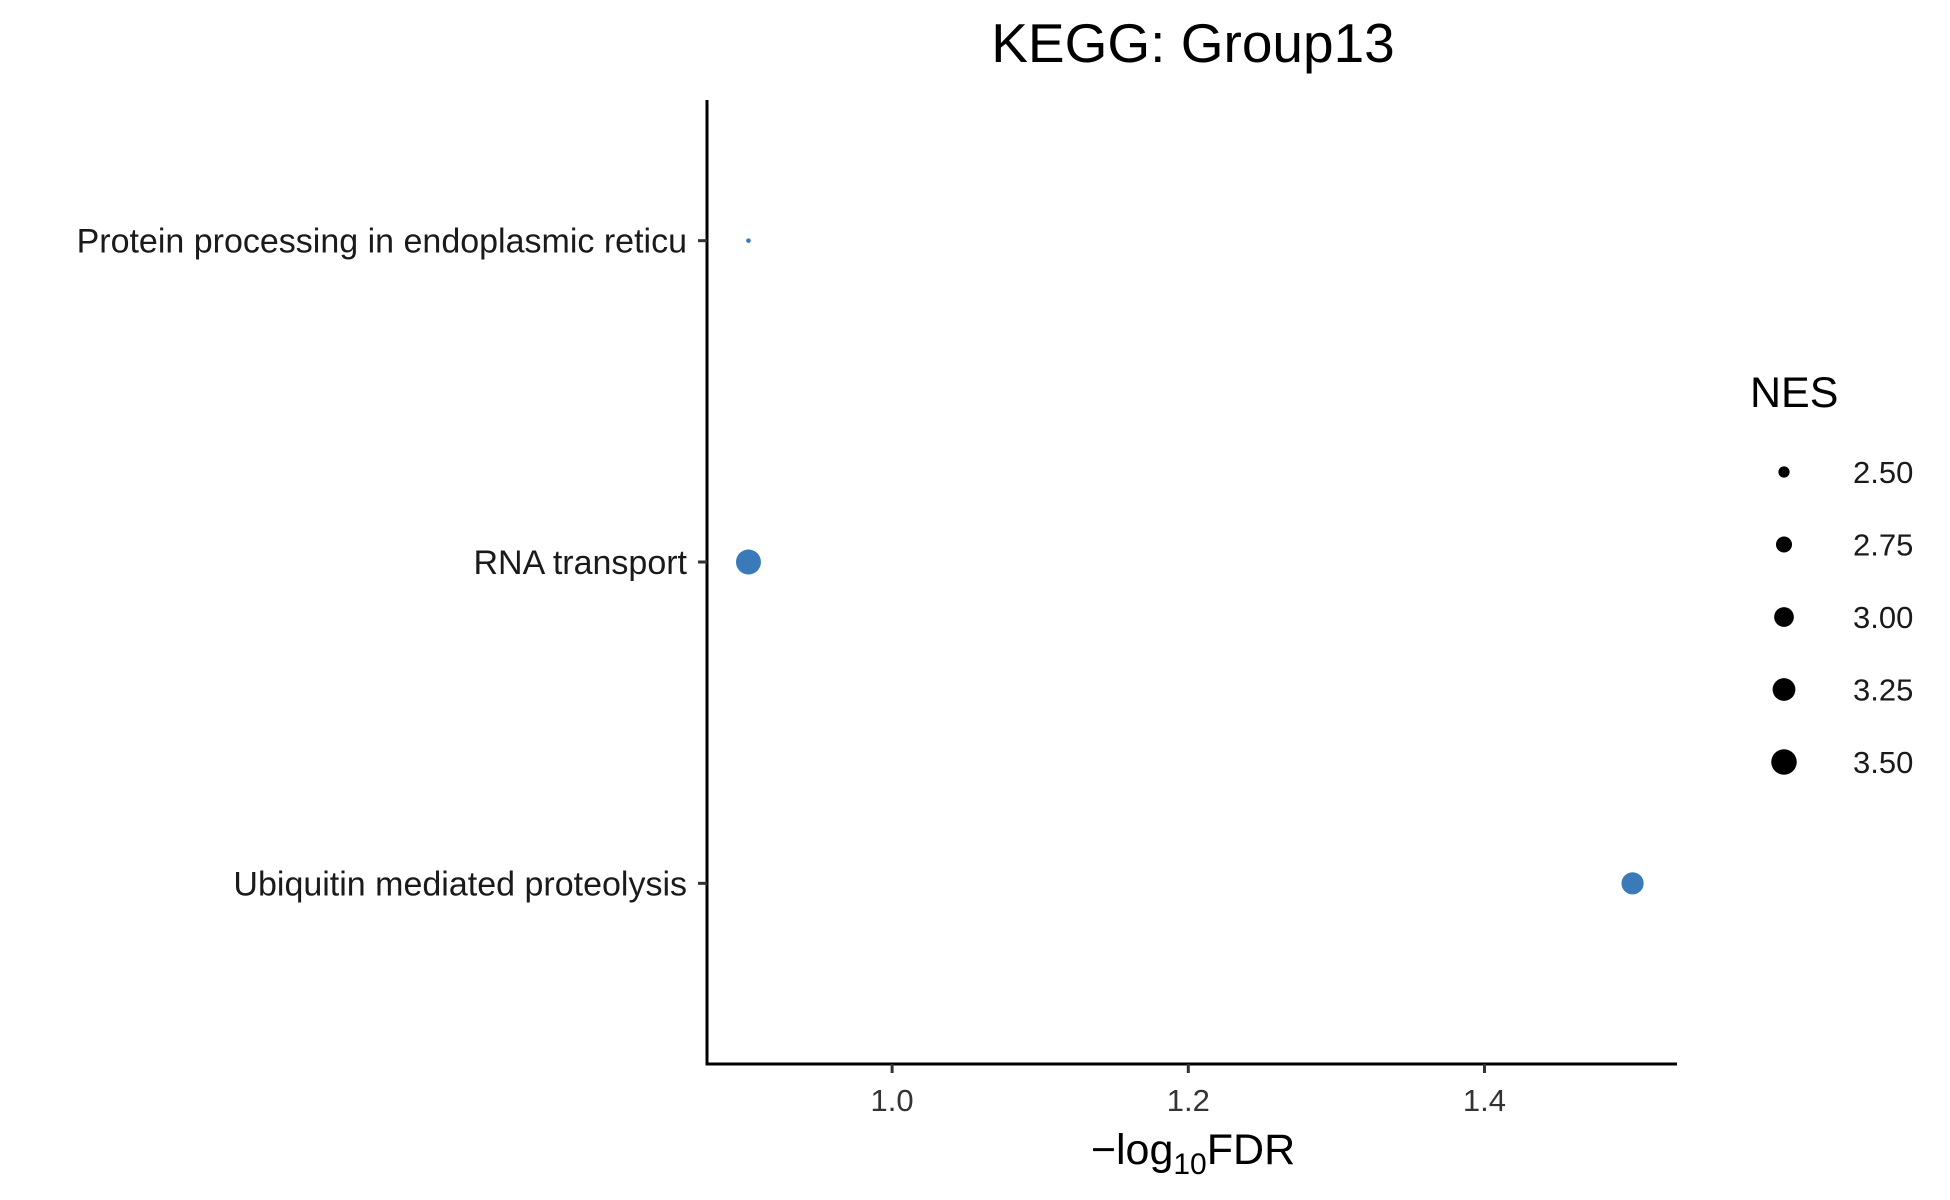 This screenshot has height=1200, width=1950. Describe the element at coordinates (1831, 574) in the screenshot. I see `size-legend: NES 2.50 2.75 3.00 3.25 3.50` at that location.